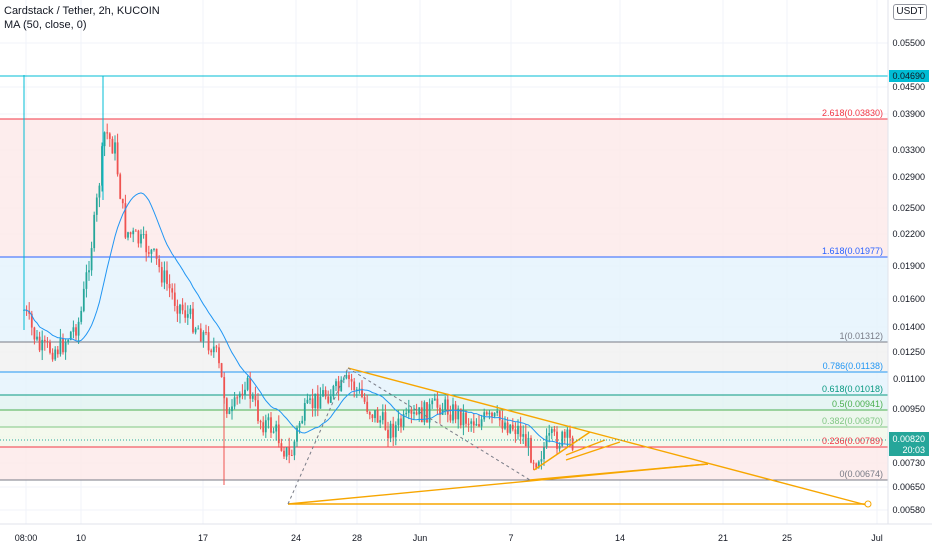 This screenshot has height=550, width=932. Describe the element at coordinates (203, 538) in the screenshot. I see `time-tick-label: 17` at that location.